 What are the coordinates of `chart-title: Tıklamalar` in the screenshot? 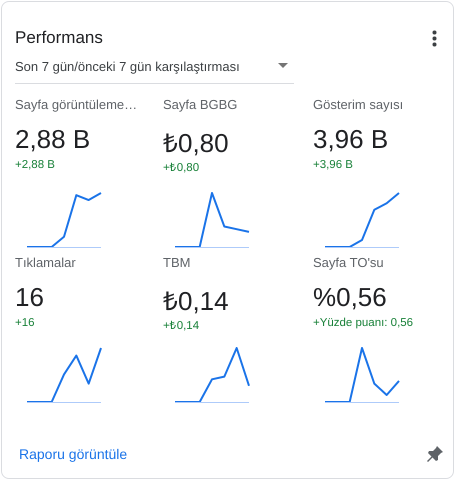 It's located at (45, 262).